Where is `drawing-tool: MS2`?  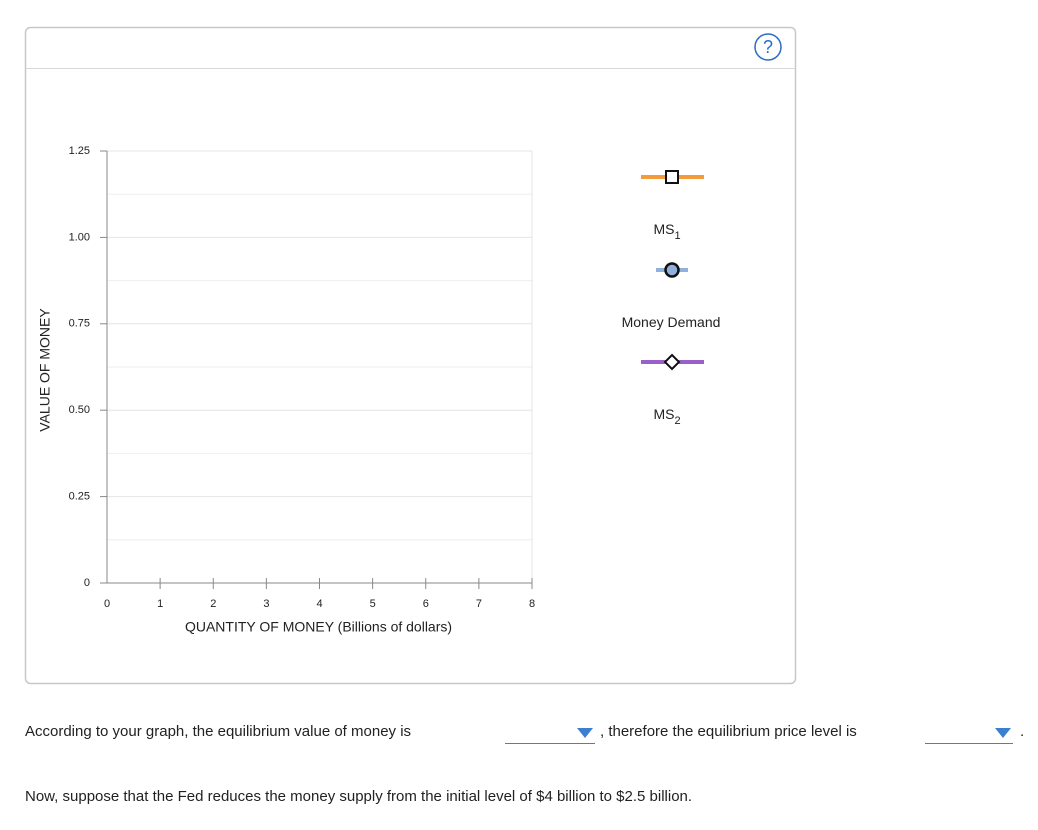 drawing-tool: MS2 is located at coordinates (672, 390).